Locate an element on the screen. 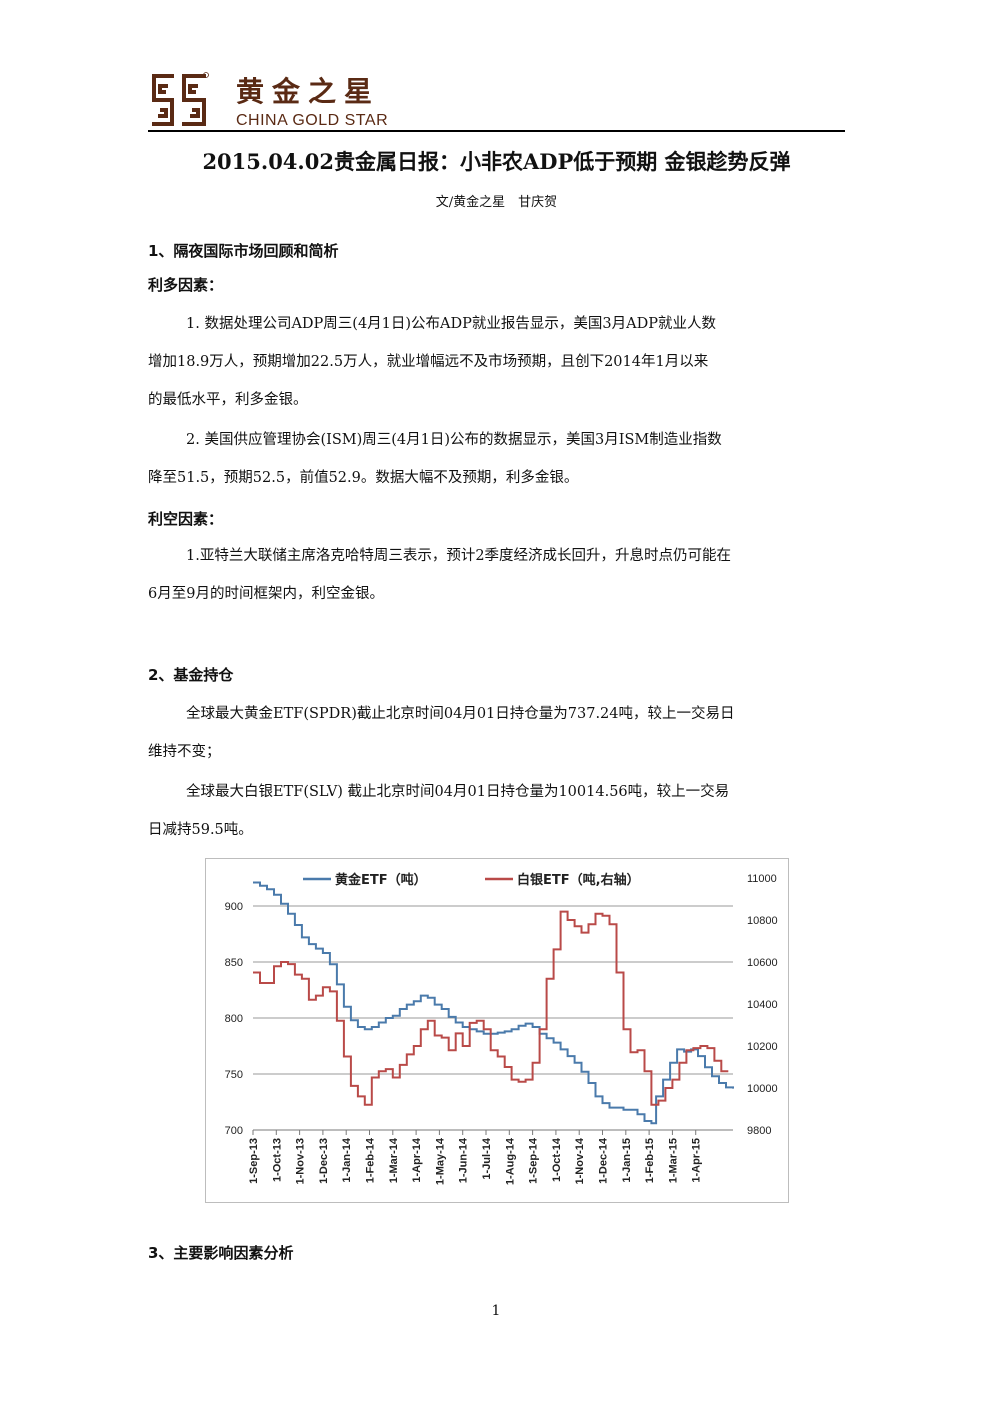 The width and height of the screenshot is (992, 1403). ss-logo-icon is located at coordinates (179, 101).